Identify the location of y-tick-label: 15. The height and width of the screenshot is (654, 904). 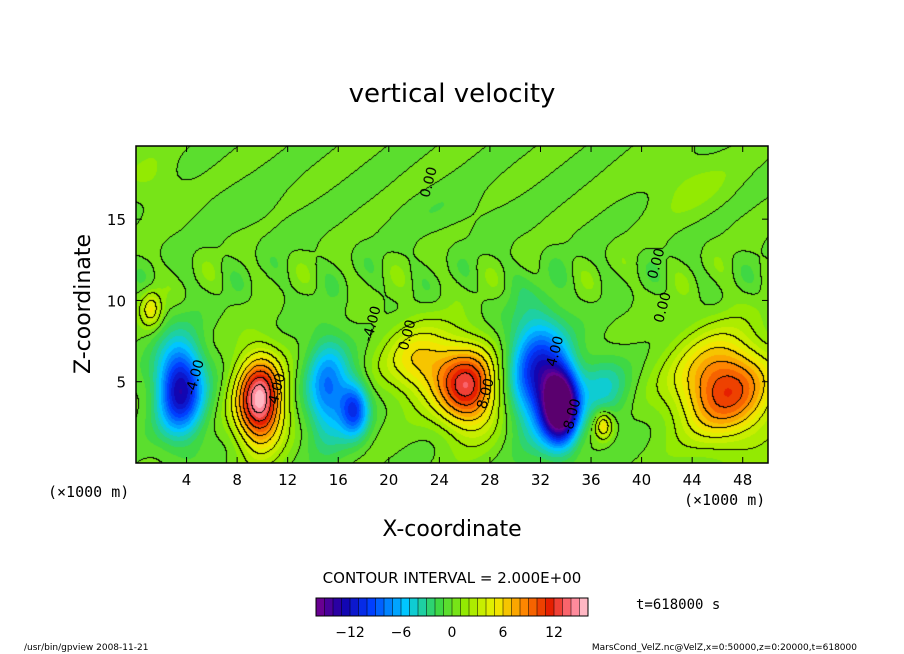
(116, 220).